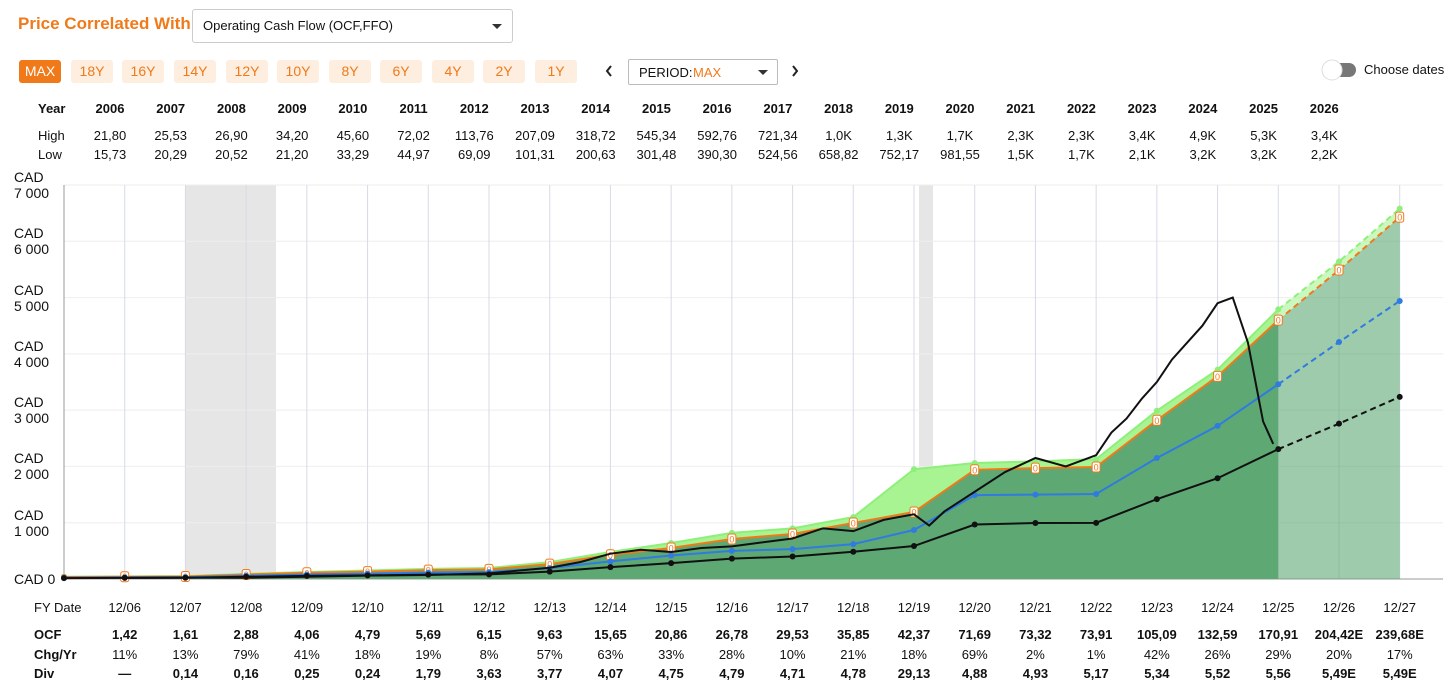 Image resolution: width=1456 pixels, height=688 pixels. What do you see at coordinates (195, 71) in the screenshot?
I see `period-button: 14Y` at bounding box center [195, 71].